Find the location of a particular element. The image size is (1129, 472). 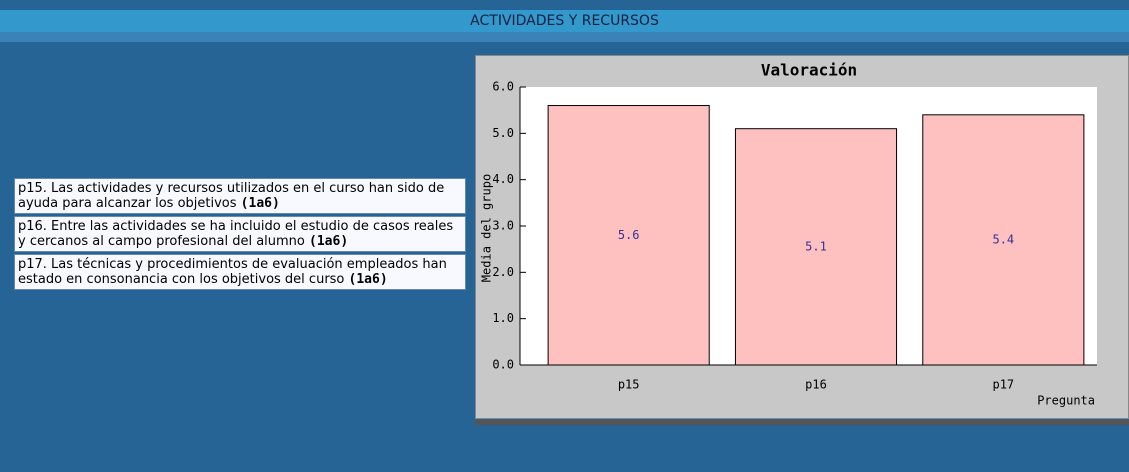

y-tick-label: 1.0 is located at coordinates (503, 318).